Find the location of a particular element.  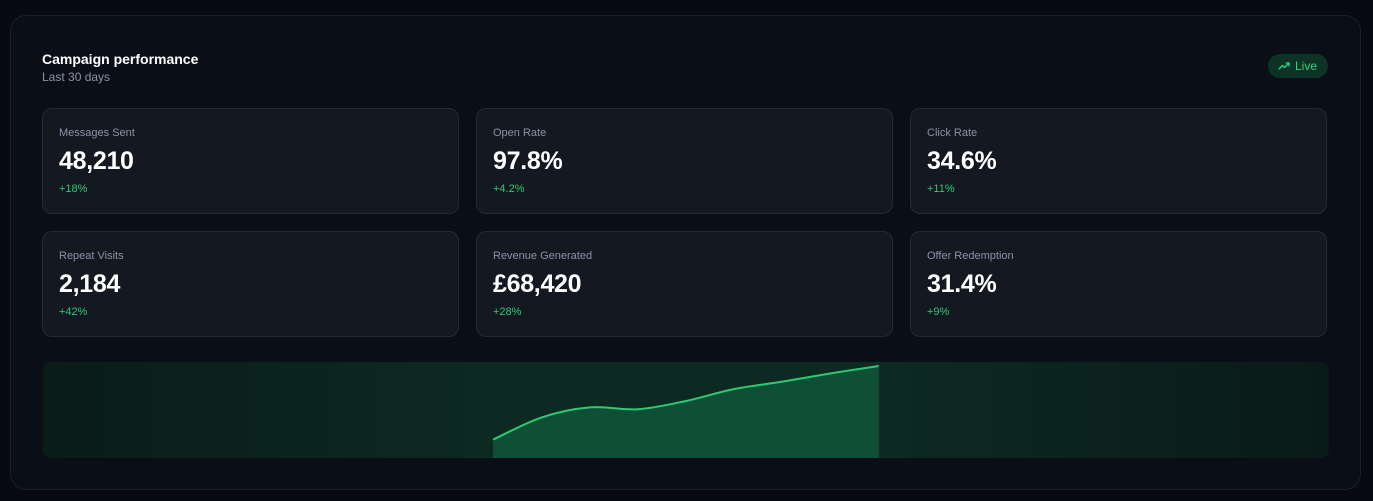

metric-delta: +4.2% is located at coordinates (509, 189).